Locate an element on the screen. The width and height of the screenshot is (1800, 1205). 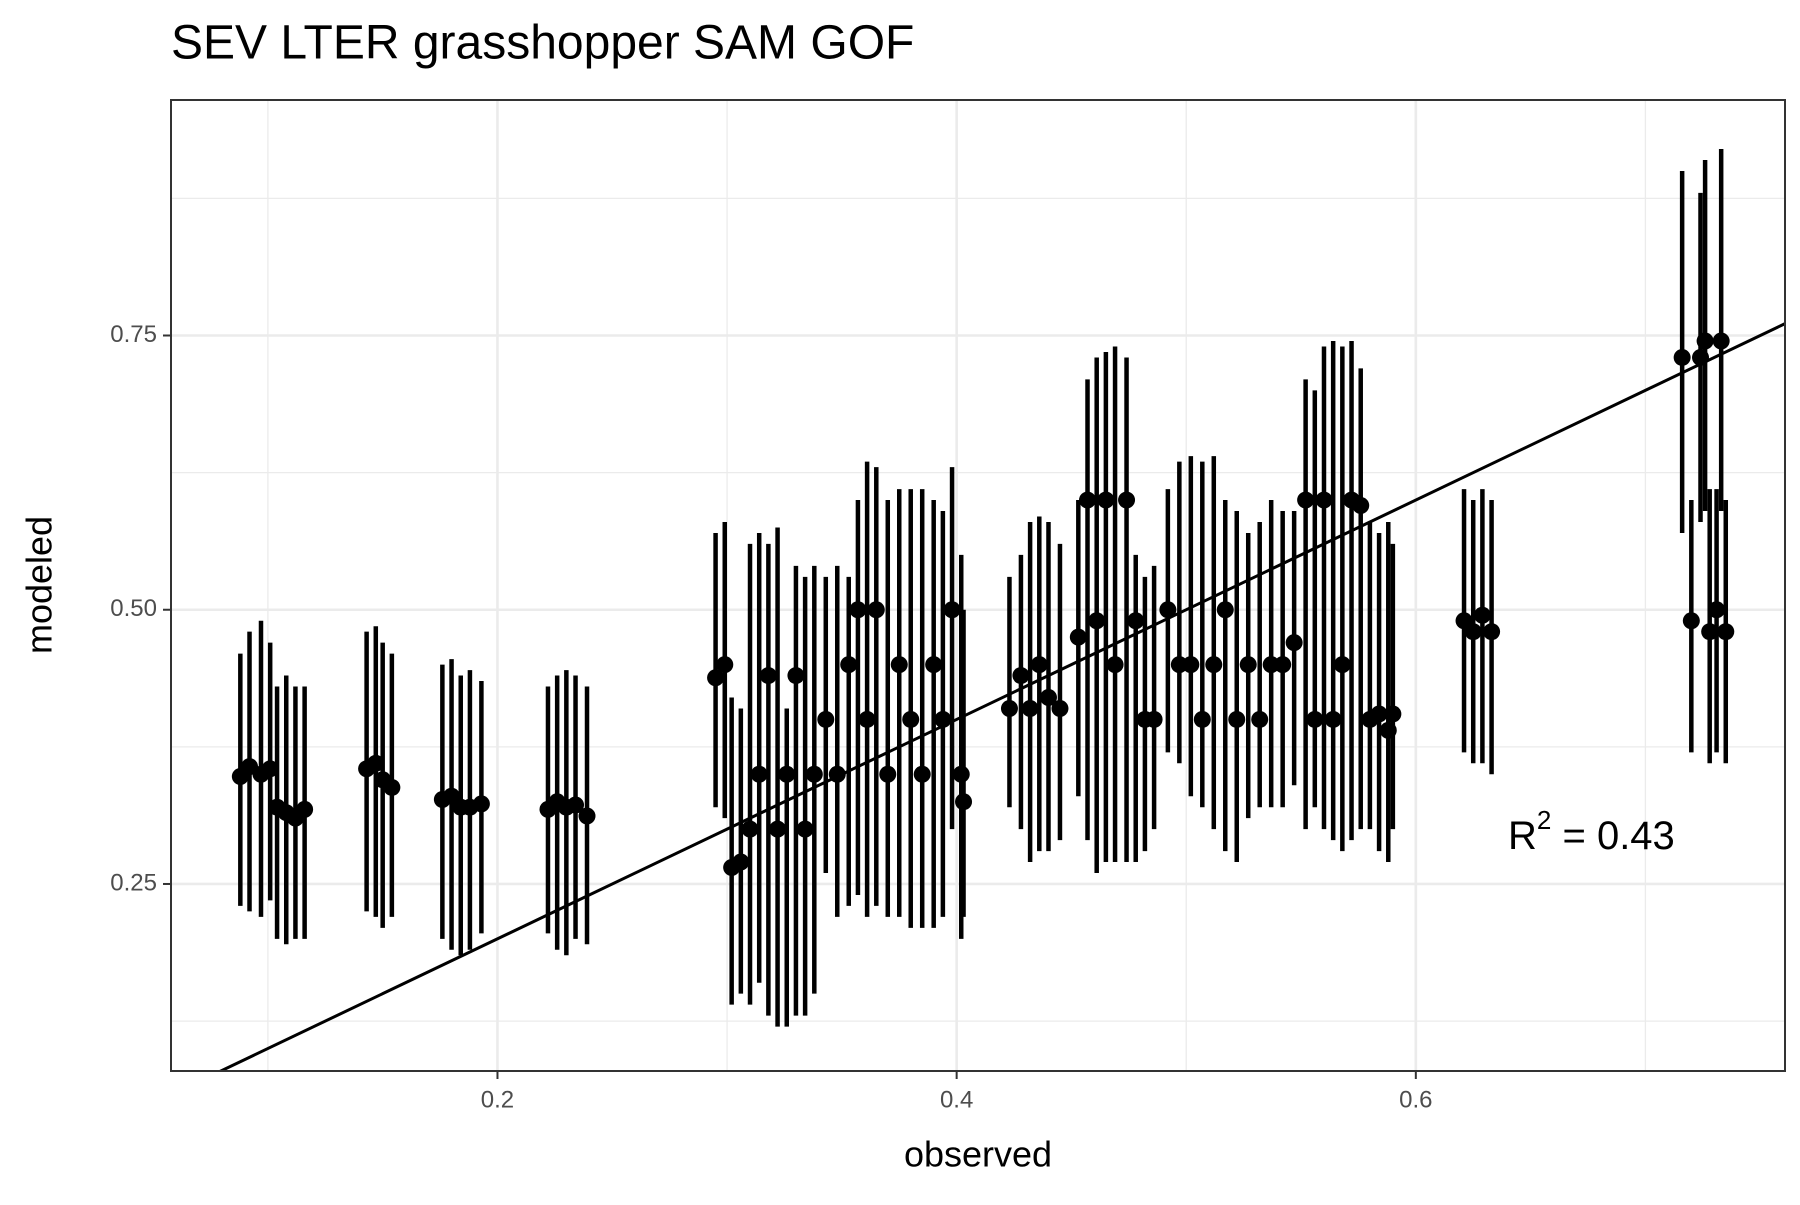
annotation-rest: = 0.43 is located at coordinates (1612, 836).